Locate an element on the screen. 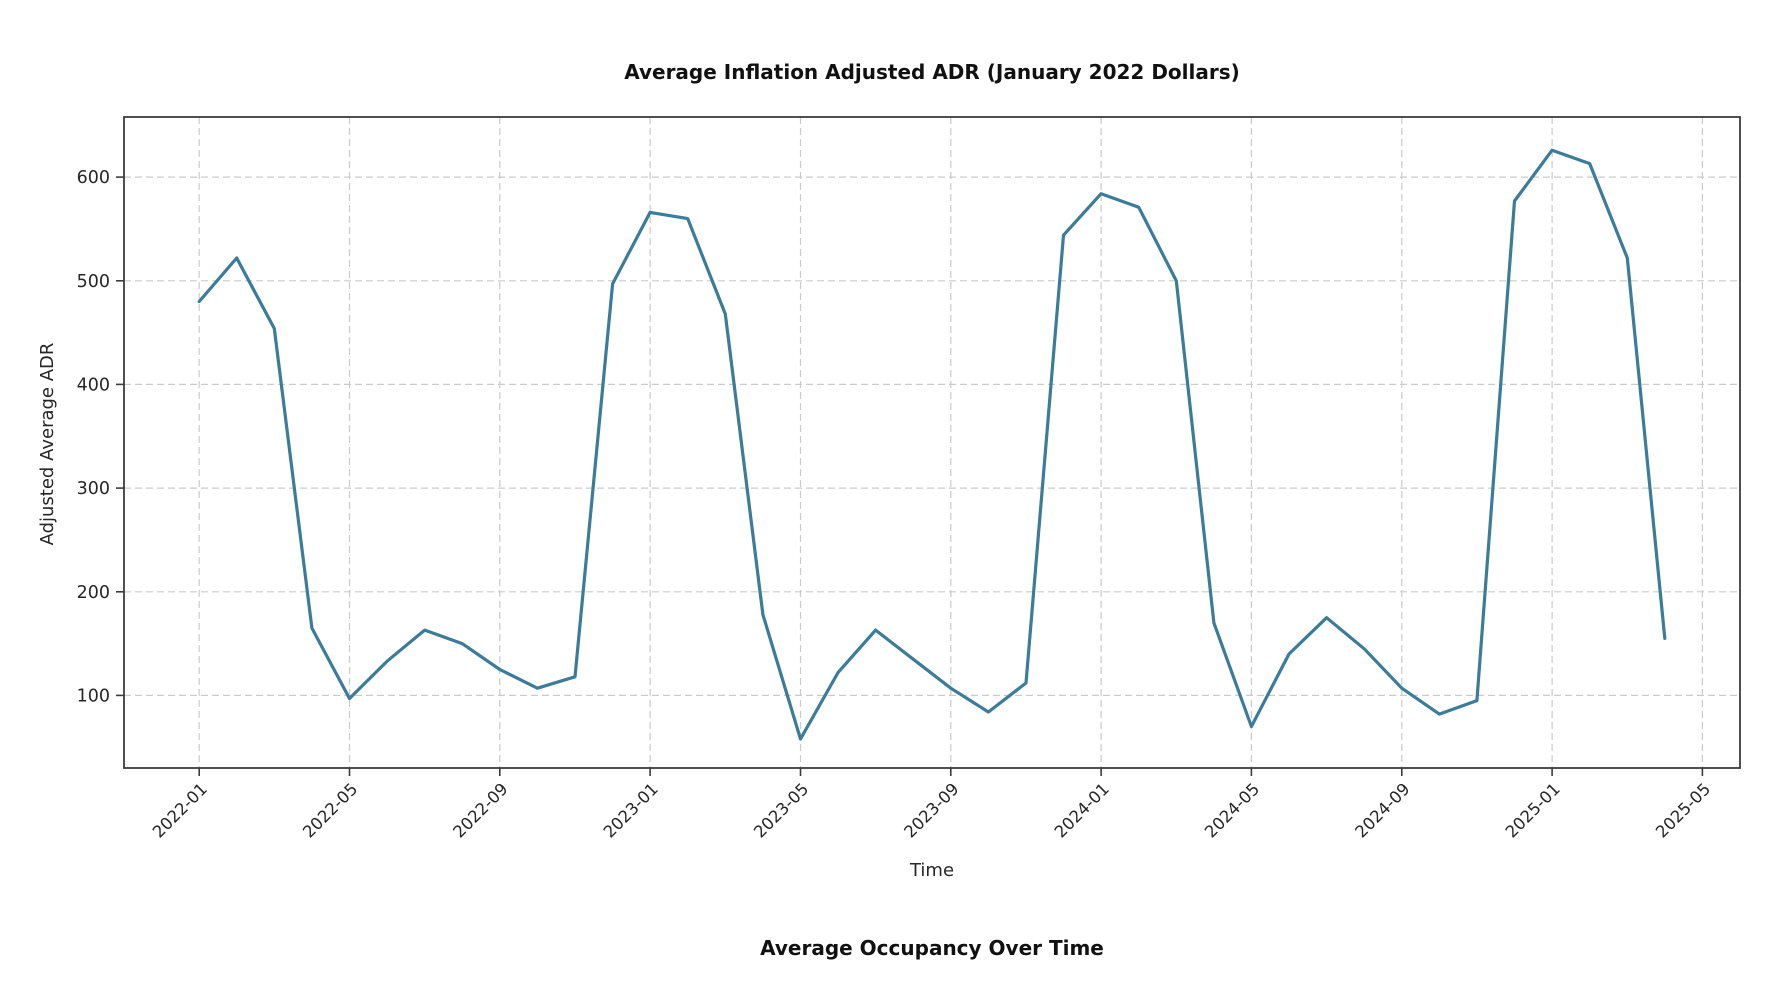  y-tick-label: 400 is located at coordinates (93, 385).